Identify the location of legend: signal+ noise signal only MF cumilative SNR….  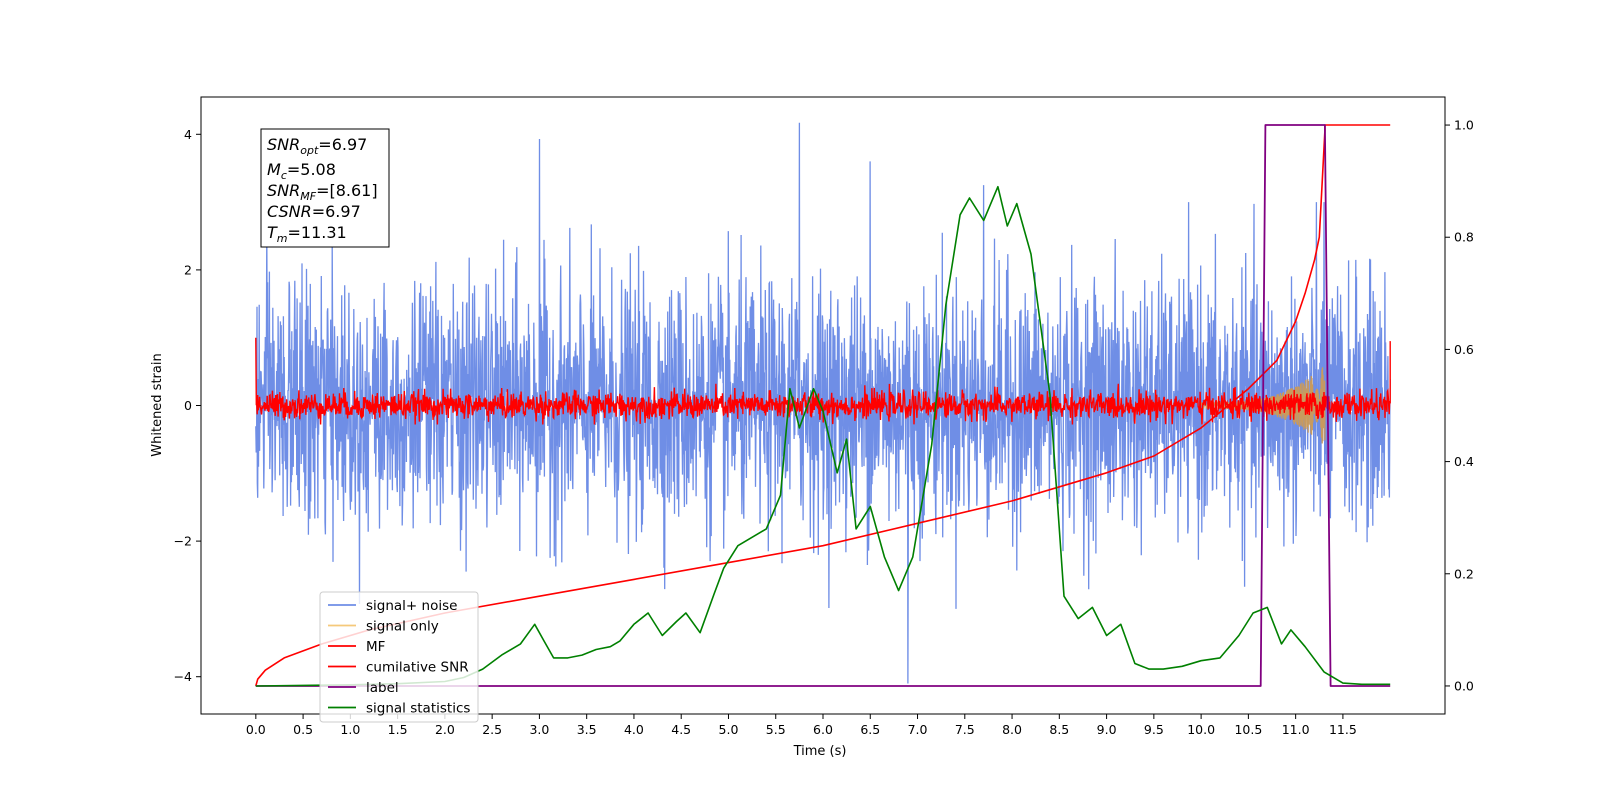
(399, 657).